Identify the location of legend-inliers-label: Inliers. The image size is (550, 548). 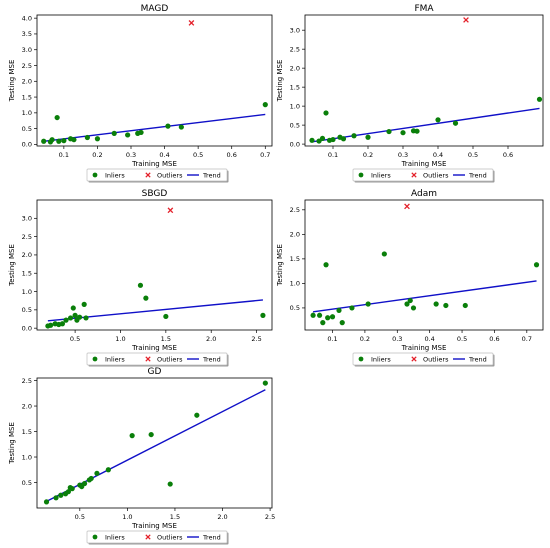
(381, 175).